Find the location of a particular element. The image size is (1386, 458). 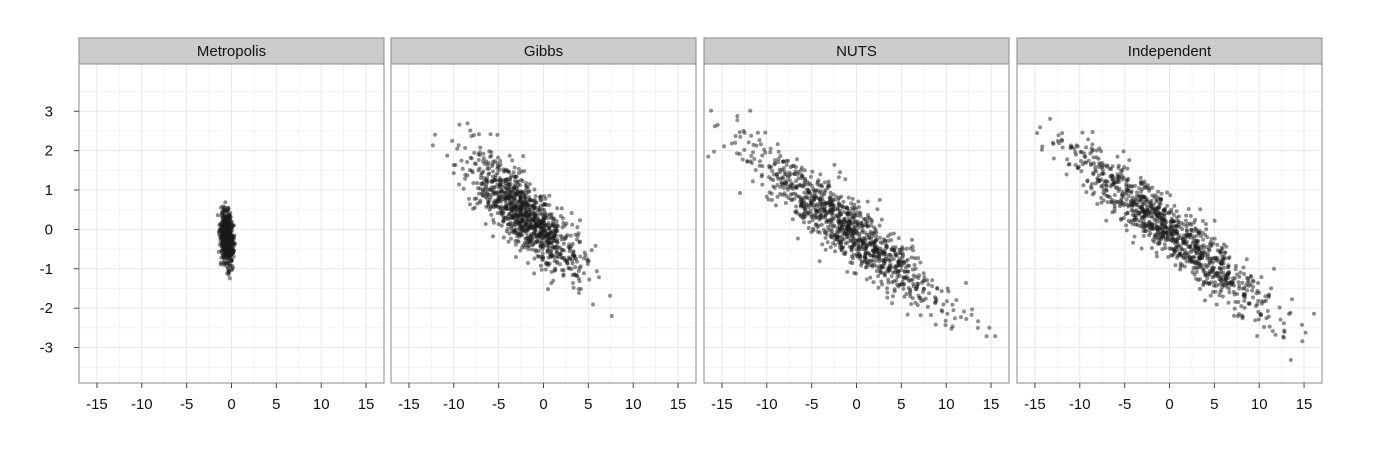

x-tick-label: -15 is located at coordinates (97, 404).